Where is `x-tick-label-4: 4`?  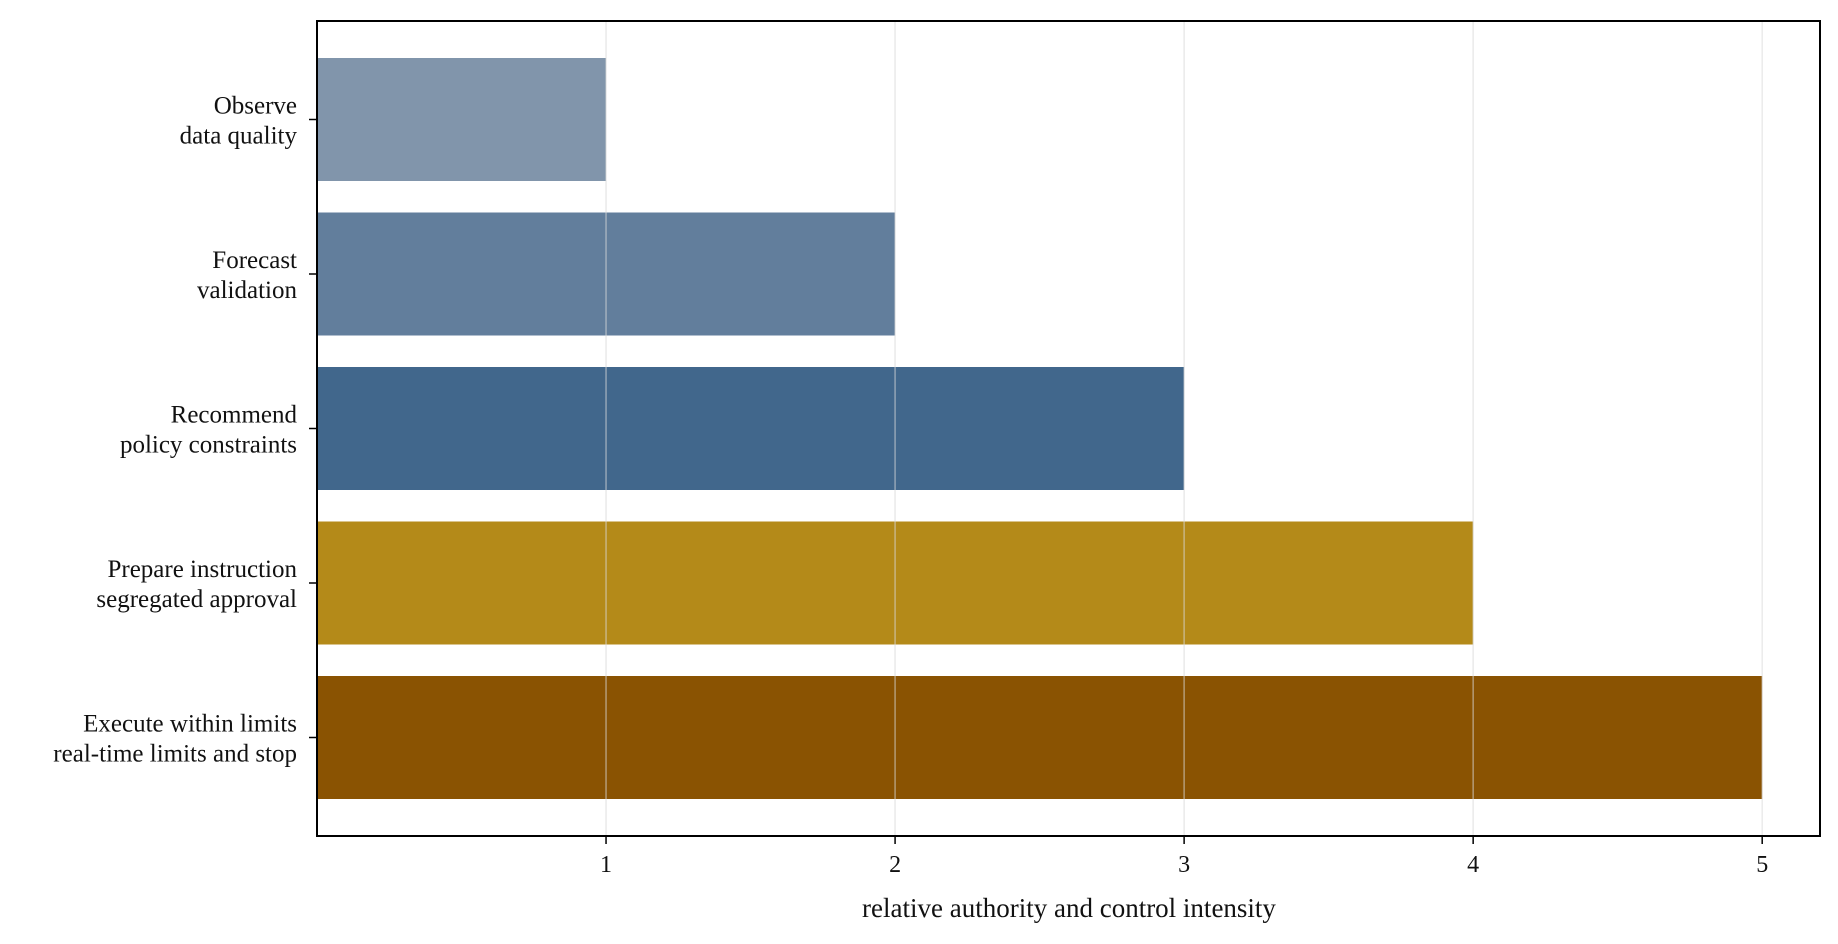
x-tick-label-4: 4 is located at coordinates (1473, 865).